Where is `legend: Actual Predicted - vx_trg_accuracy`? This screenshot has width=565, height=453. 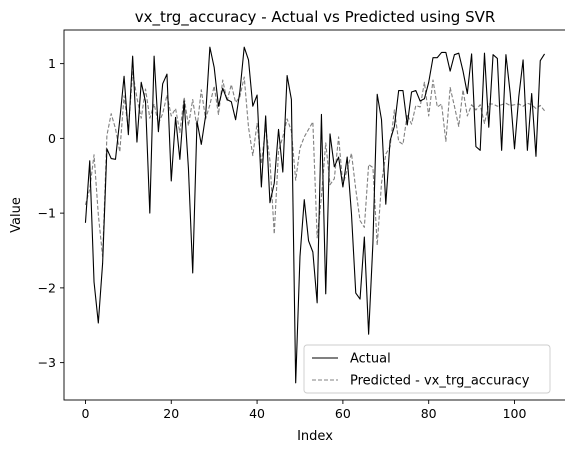
legend: Actual Predicted - vx_trg_accuracy is located at coordinates (427, 369).